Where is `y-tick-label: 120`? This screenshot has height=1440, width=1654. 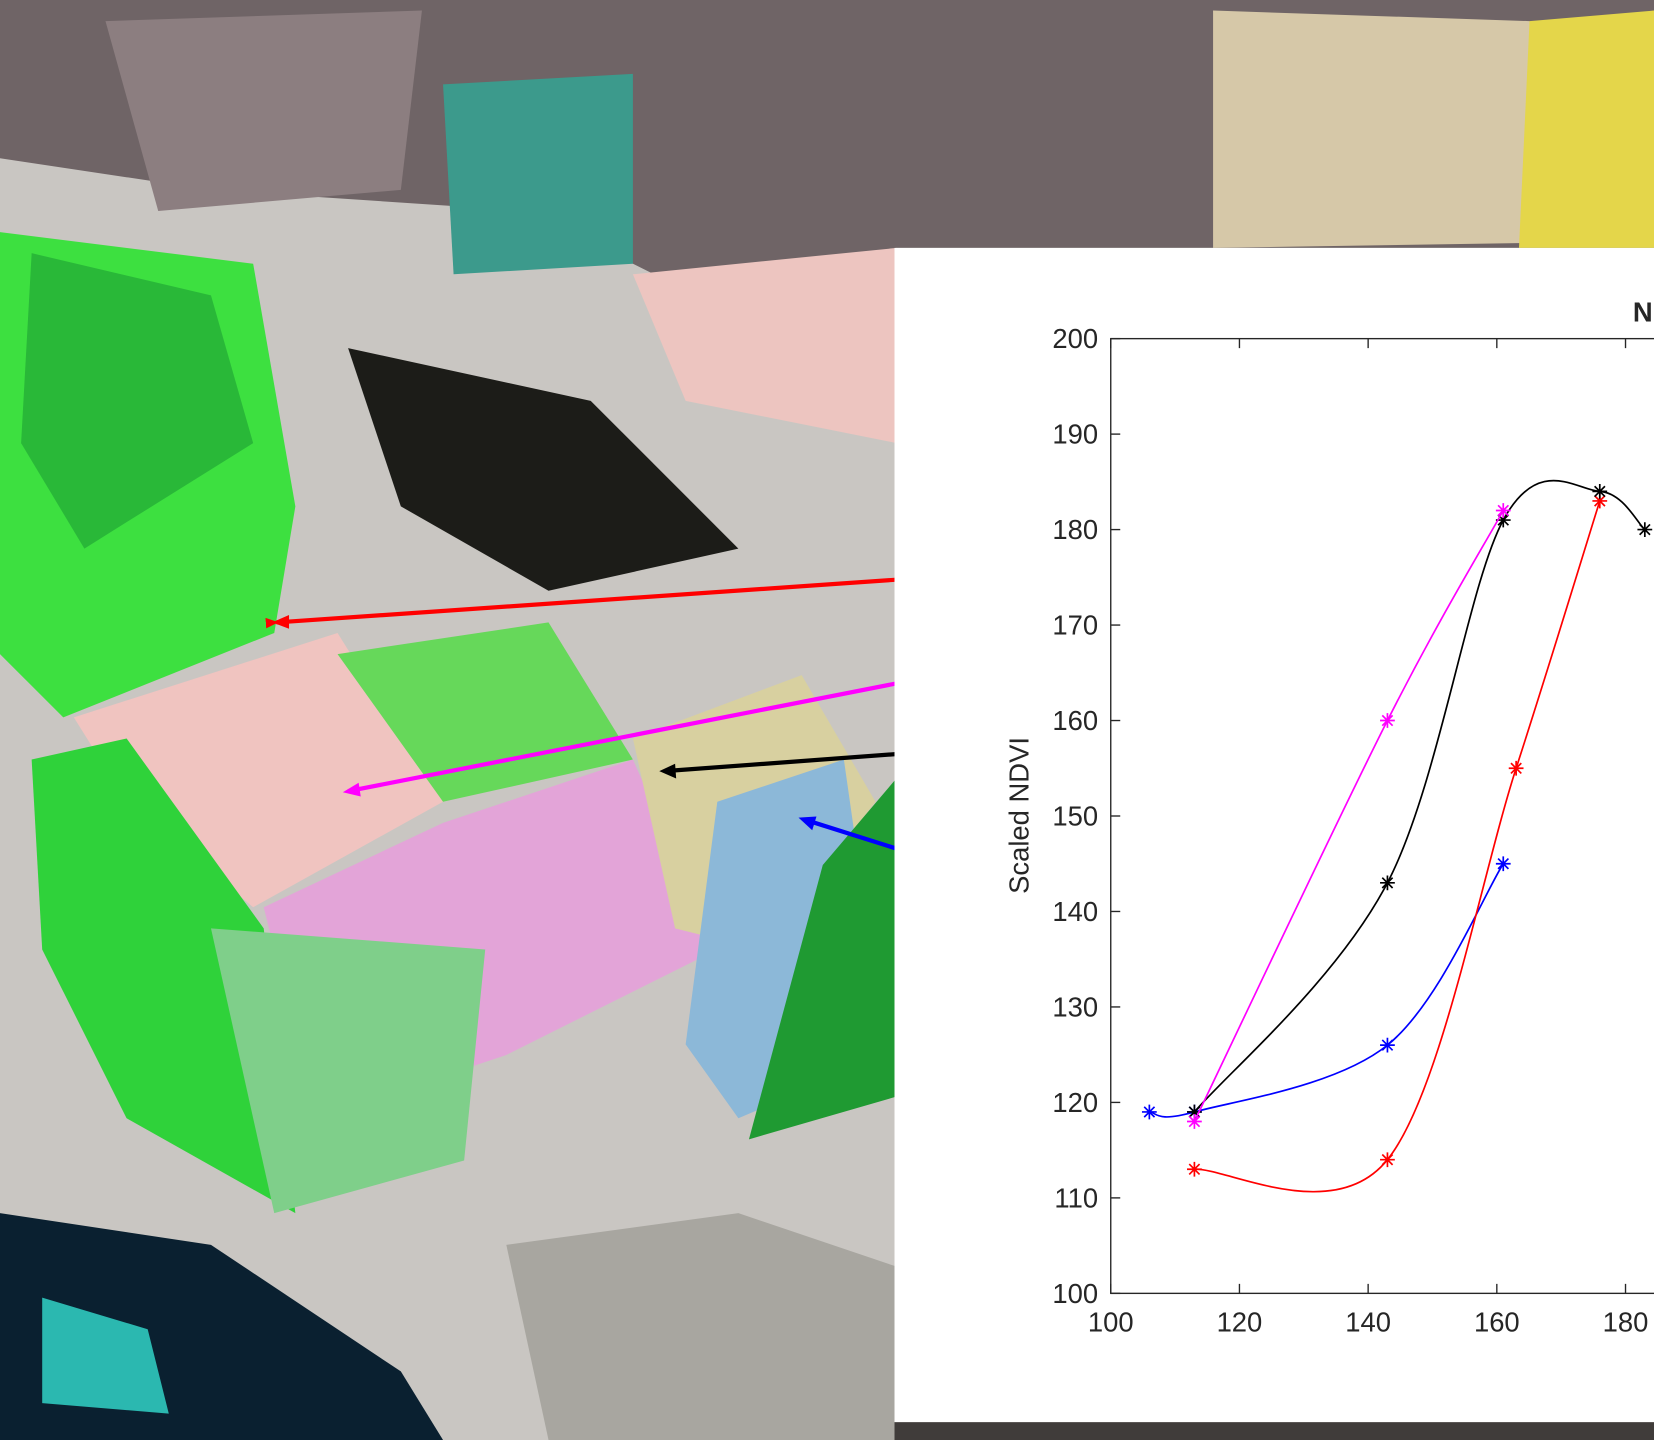 y-tick-label: 120 is located at coordinates (1075, 1102).